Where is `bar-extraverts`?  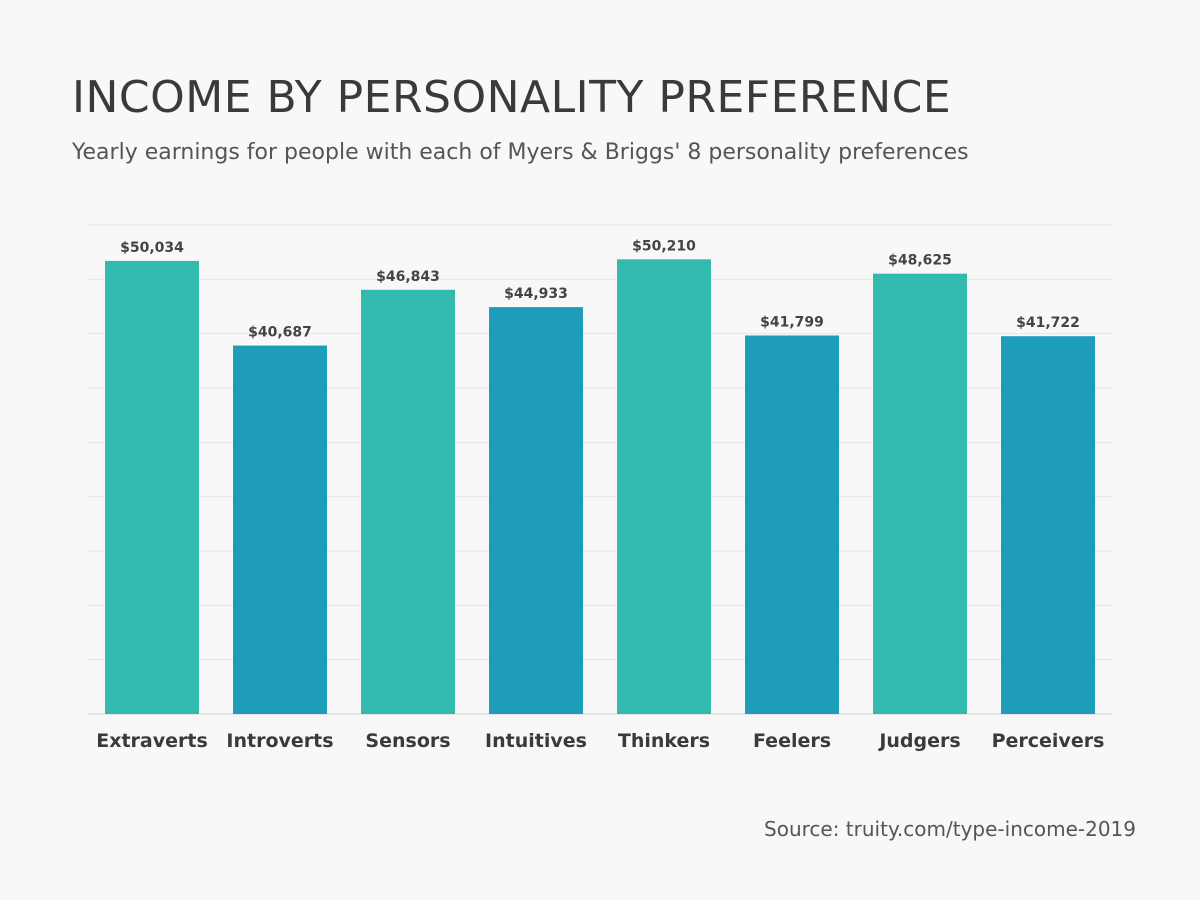 bar-extraverts is located at coordinates (152, 487).